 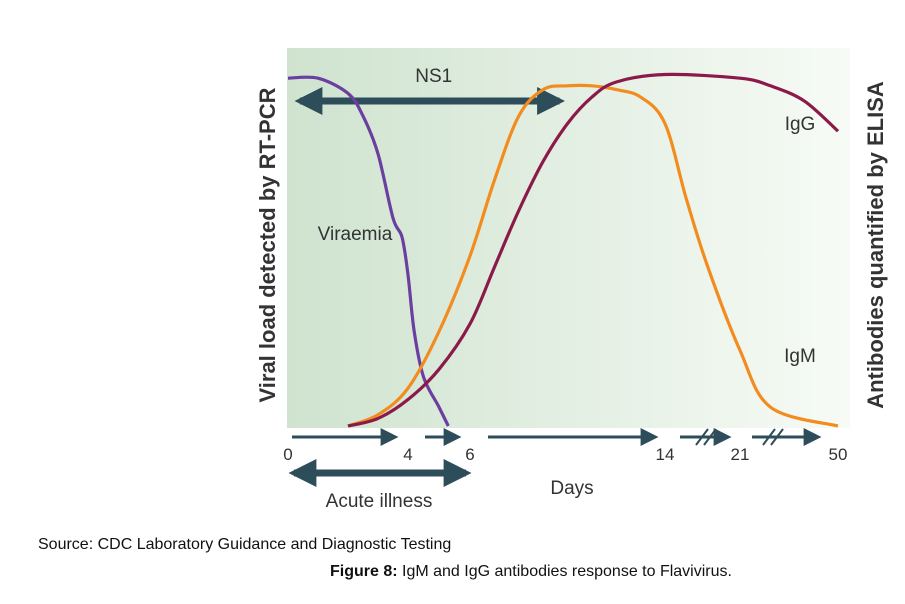 What do you see at coordinates (875, 245) in the screenshot?
I see `y-axis-title-right: Antibodies quantified by ELISA` at bounding box center [875, 245].